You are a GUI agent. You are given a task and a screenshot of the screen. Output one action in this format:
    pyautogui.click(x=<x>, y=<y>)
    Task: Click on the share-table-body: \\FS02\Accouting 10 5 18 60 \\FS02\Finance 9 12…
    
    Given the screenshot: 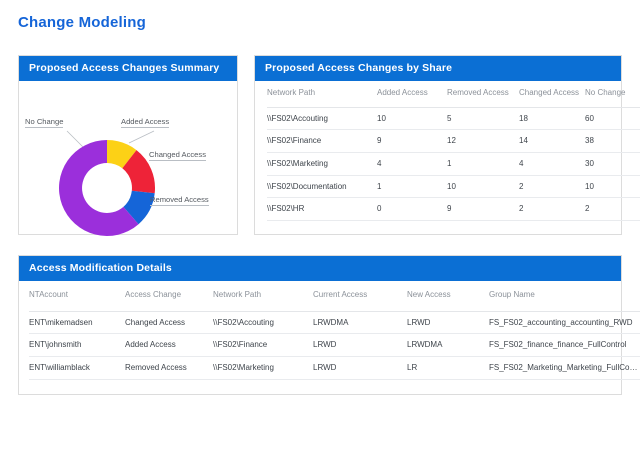 What is the action you would take?
    pyautogui.click(x=453, y=164)
    